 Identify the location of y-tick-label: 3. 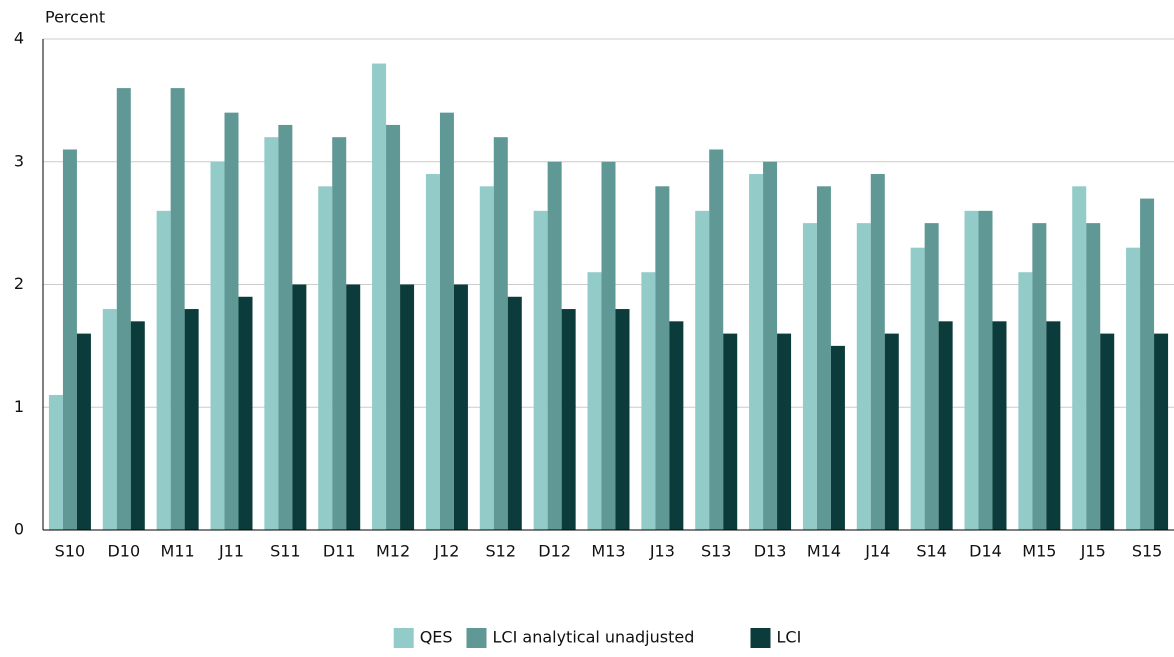
(19, 160).